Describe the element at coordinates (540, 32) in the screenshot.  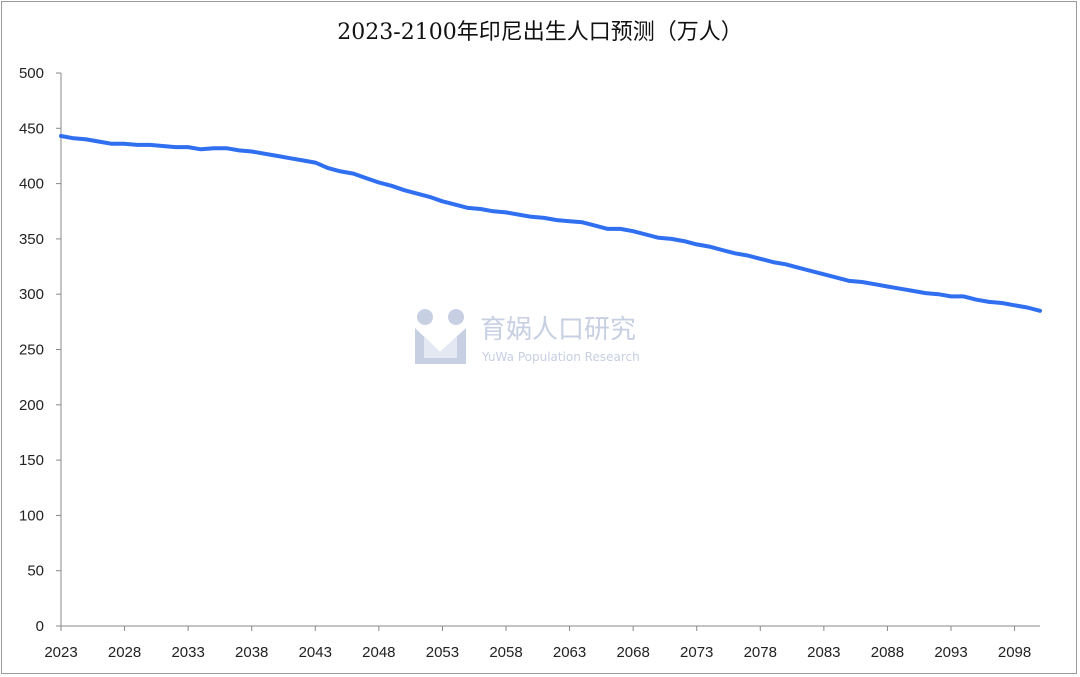
I see `chart-title: 2023-2100年印尼出生人口预测（万人）` at that location.